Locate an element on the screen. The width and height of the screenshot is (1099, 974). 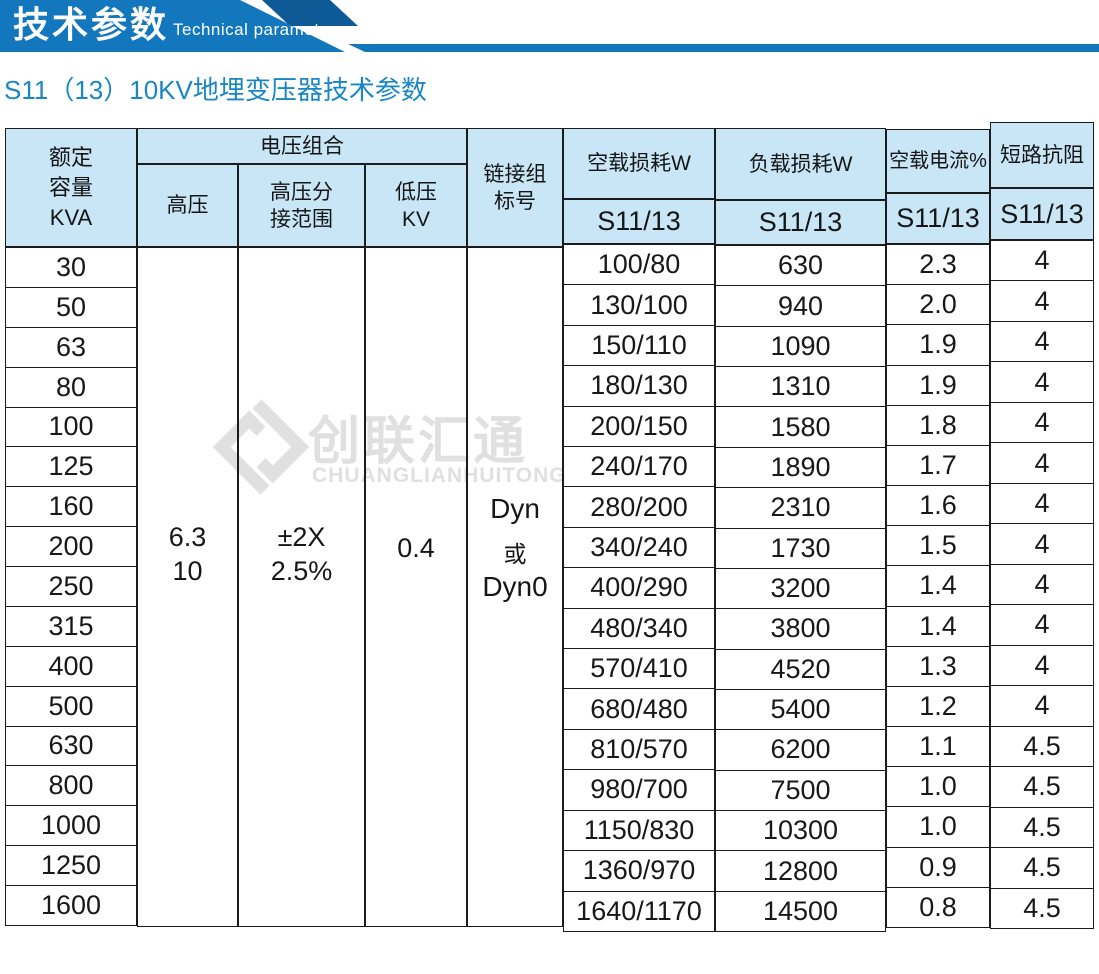
cell-low-voltage-value: 0.4 is located at coordinates (416, 587).